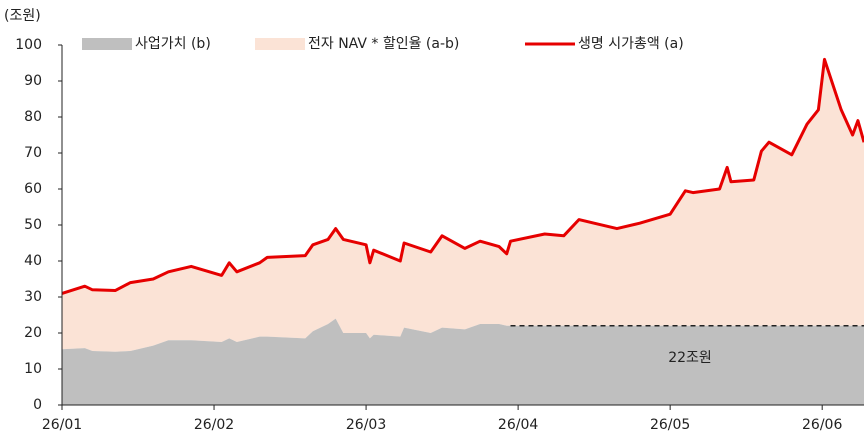  Describe the element at coordinates (822, 425) in the screenshot. I see `x-tick-label: 26/06` at that location.